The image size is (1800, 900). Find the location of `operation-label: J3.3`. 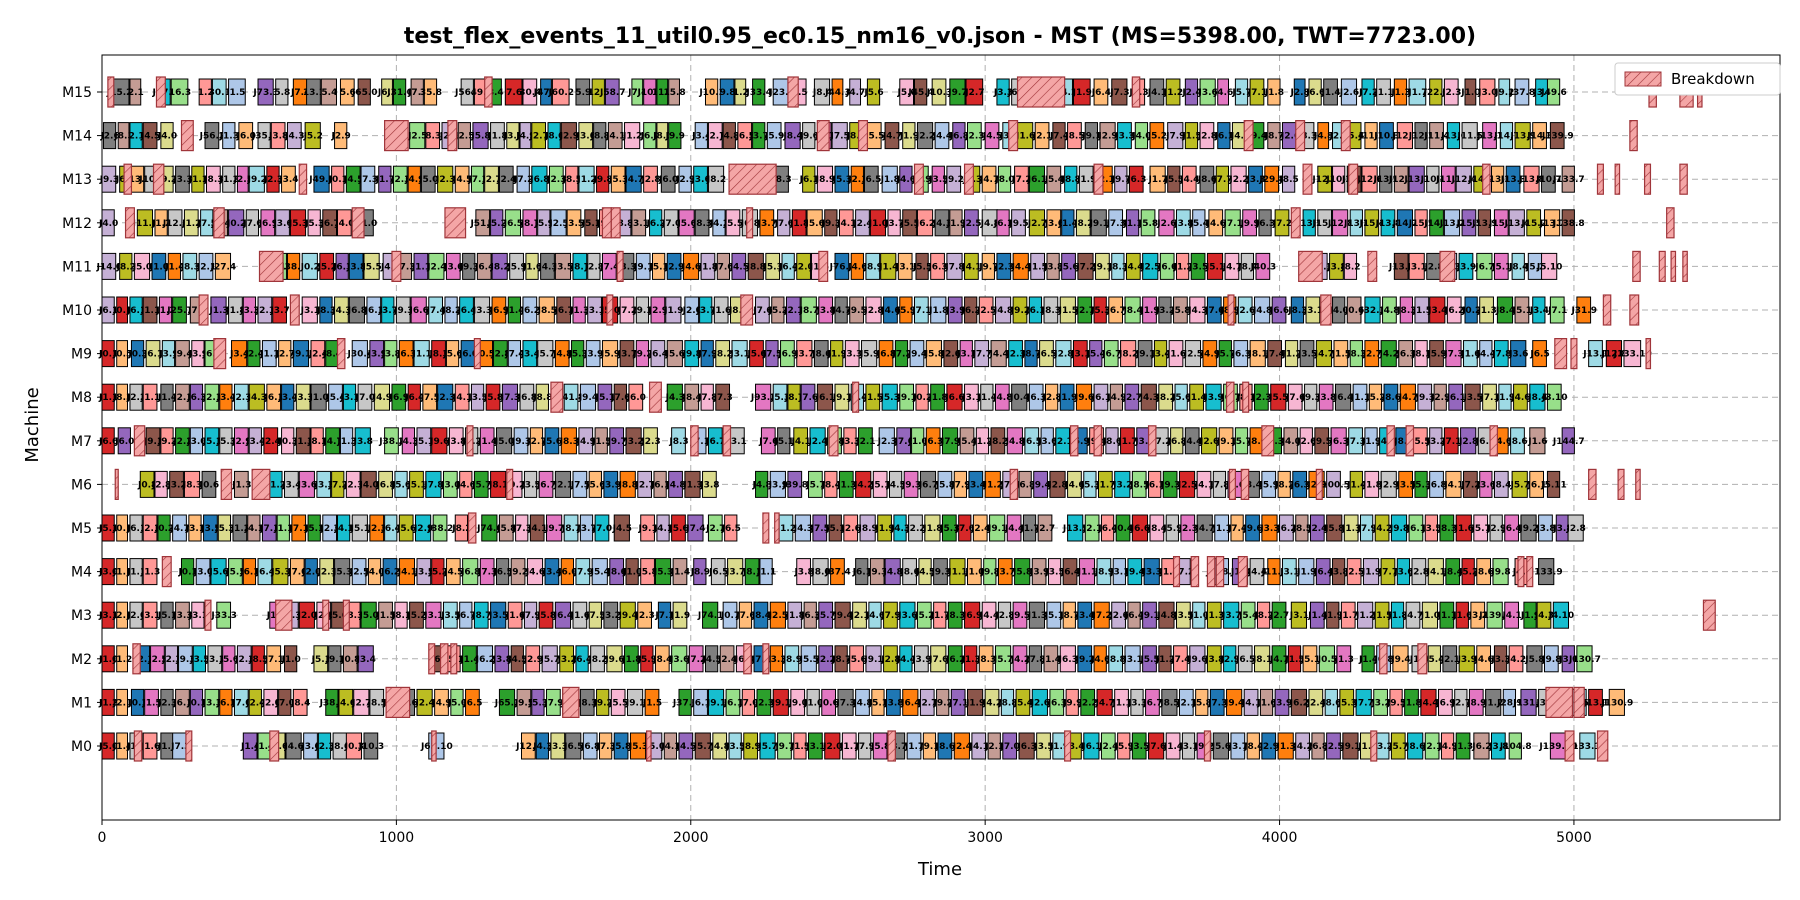

operation-label: J3.3 is located at coordinates (1003, 93).